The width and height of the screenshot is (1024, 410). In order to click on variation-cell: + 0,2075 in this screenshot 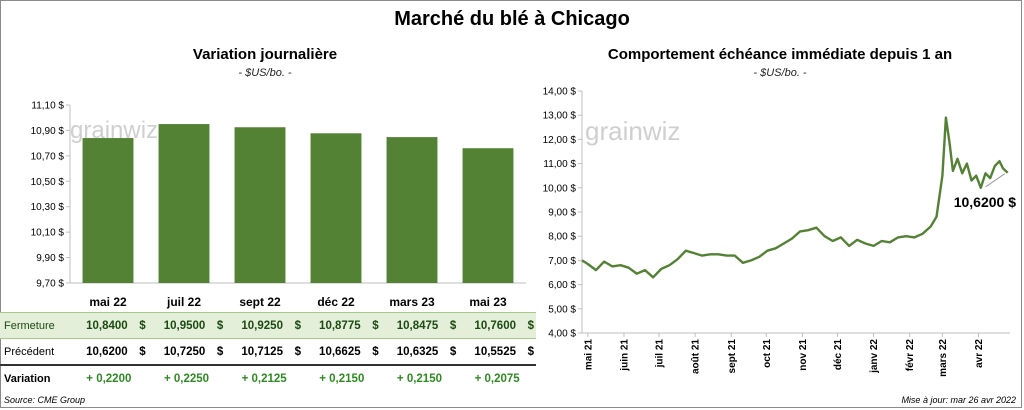, I will do `click(497, 378)`.